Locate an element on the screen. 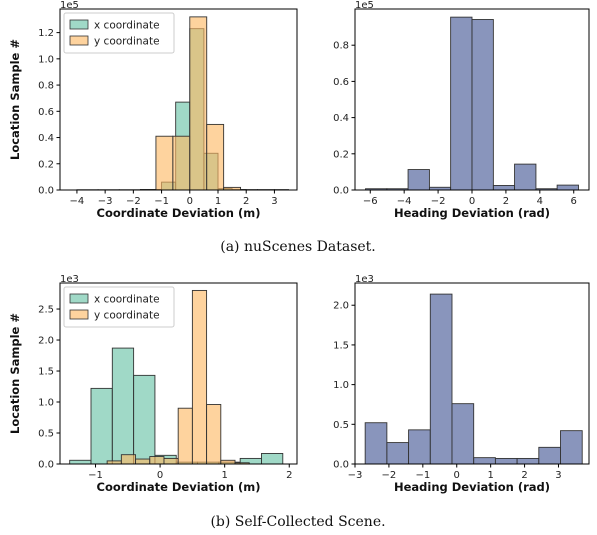 The width and height of the screenshot is (597, 535). y-tick-label: 1.5 is located at coordinates (46, 372).